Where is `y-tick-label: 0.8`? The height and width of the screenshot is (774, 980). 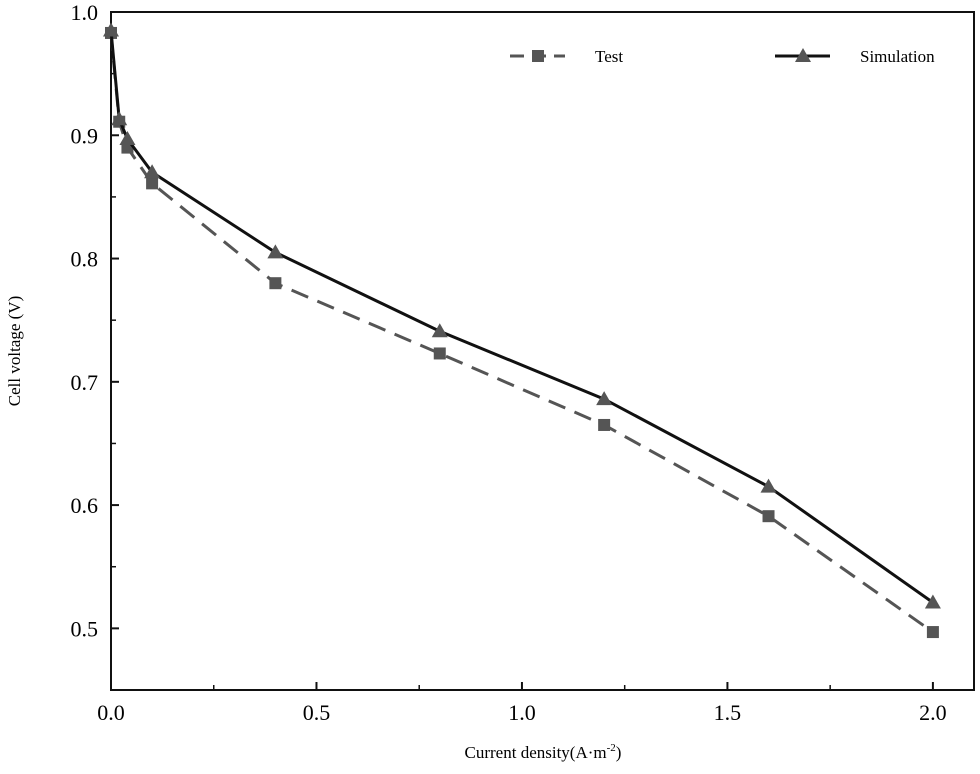
y-tick-label: 0.8 is located at coordinates (85, 259).